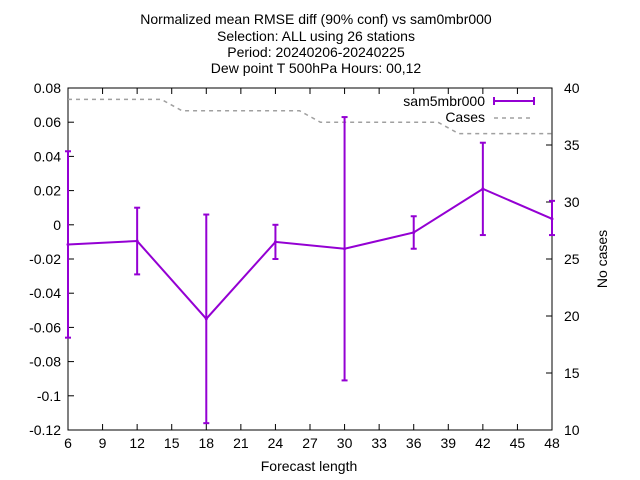 The width and height of the screenshot is (640, 480). What do you see at coordinates (572, 145) in the screenshot?
I see `y2-tick-label: 35` at bounding box center [572, 145].